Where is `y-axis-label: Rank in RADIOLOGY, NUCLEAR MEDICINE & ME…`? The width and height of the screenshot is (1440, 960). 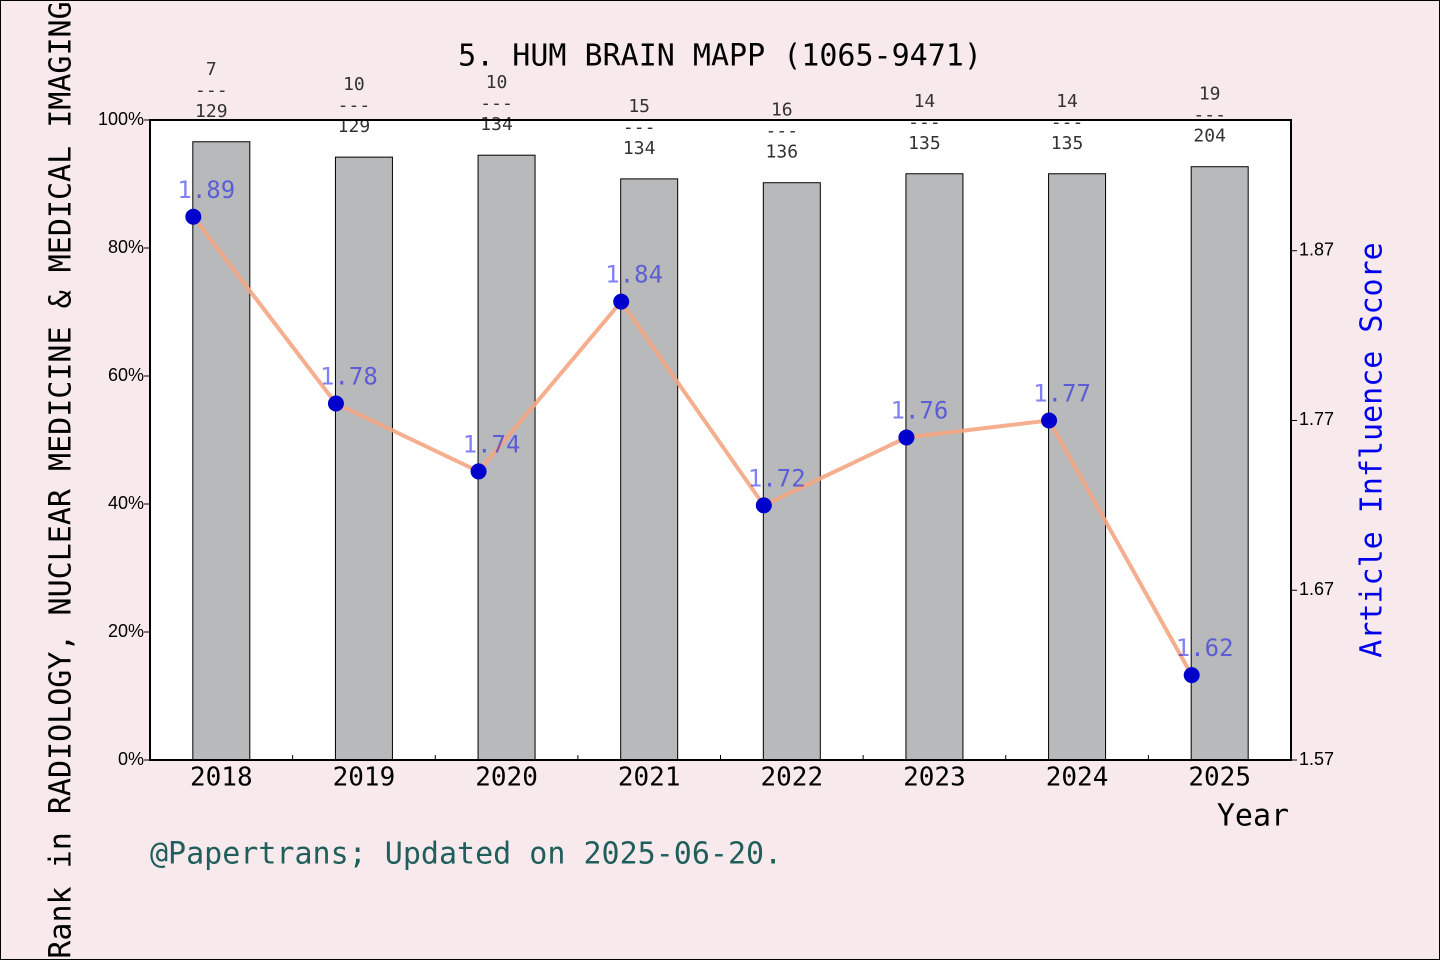
y-axis-label: Rank in RADIOLOGY, NUCLEAR MEDICINE & ME… is located at coordinates (61, 479).